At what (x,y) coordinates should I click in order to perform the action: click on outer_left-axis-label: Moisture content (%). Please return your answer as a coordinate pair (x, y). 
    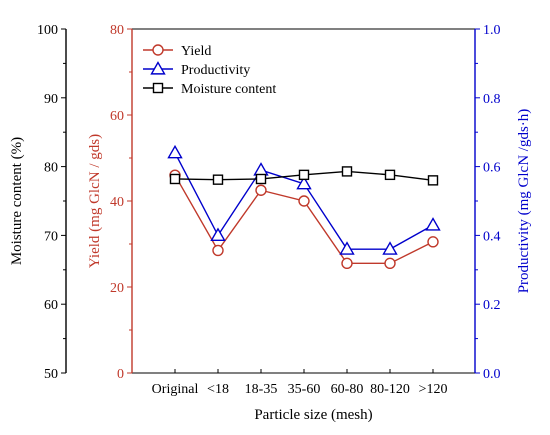
    Looking at the image, I should click on (17, 201).